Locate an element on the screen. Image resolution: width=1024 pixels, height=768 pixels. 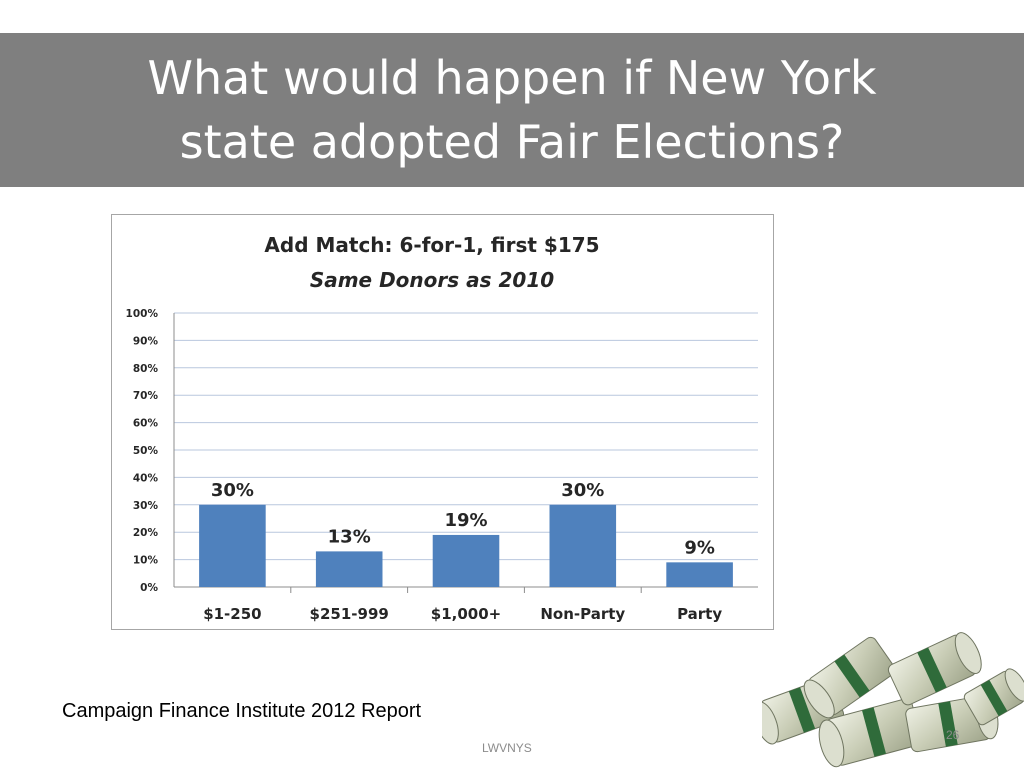
page-number: 26 is located at coordinates (953, 735).